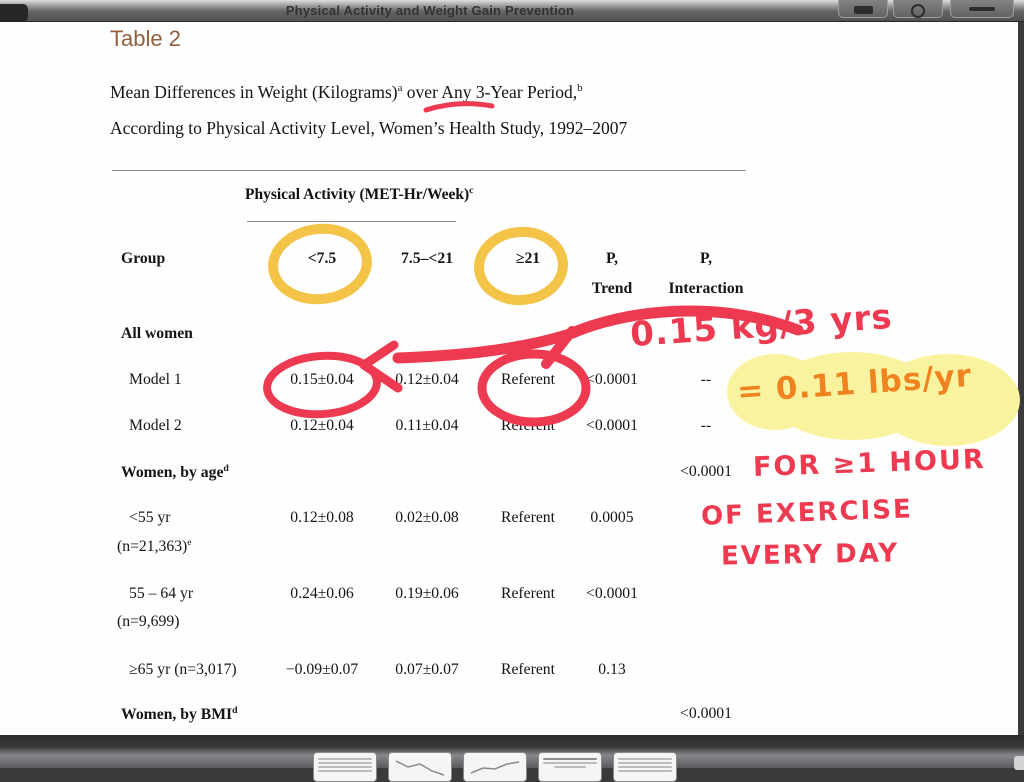  I want to click on export-button, so click(863, 9).